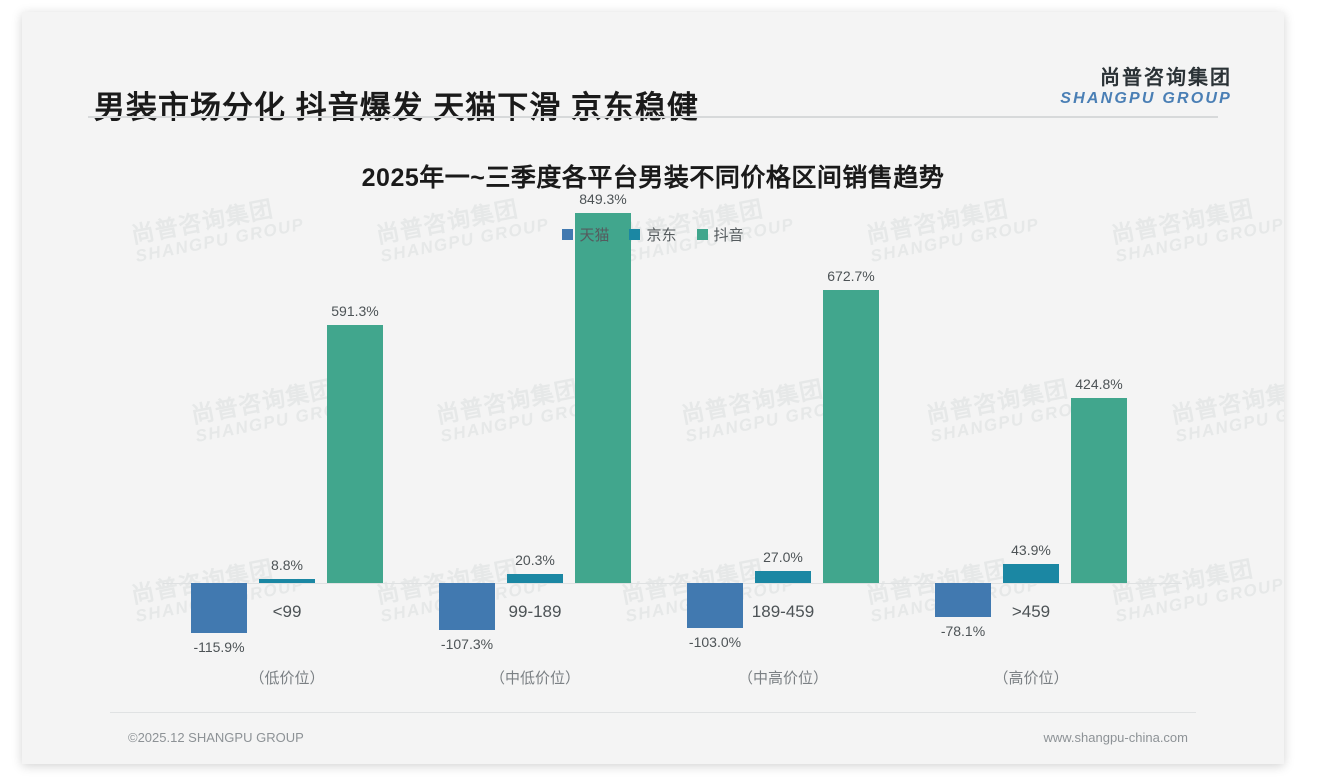 This screenshot has height=780, width=1340. What do you see at coordinates (1031, 678) in the screenshot?
I see `price-tier-label-3: （高价位）` at bounding box center [1031, 678].